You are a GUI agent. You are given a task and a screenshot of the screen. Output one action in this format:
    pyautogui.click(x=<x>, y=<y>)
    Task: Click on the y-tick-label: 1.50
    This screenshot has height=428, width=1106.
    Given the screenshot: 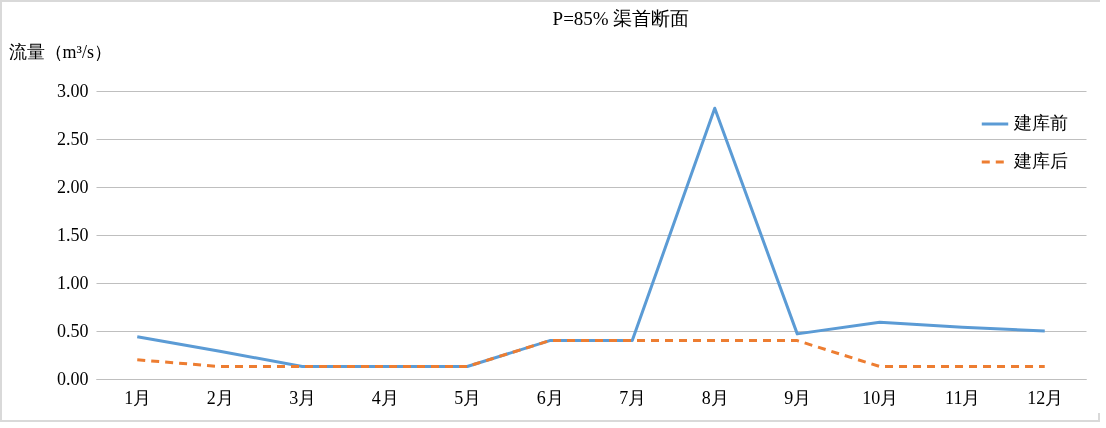 What is the action you would take?
    pyautogui.click(x=73, y=234)
    